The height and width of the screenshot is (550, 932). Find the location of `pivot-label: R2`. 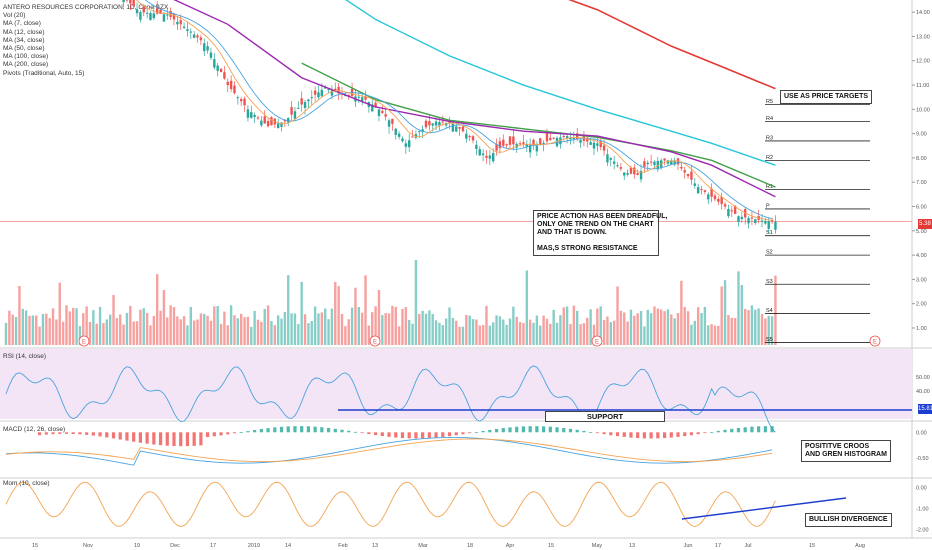

pivot-label: R2 is located at coordinates (769, 158).